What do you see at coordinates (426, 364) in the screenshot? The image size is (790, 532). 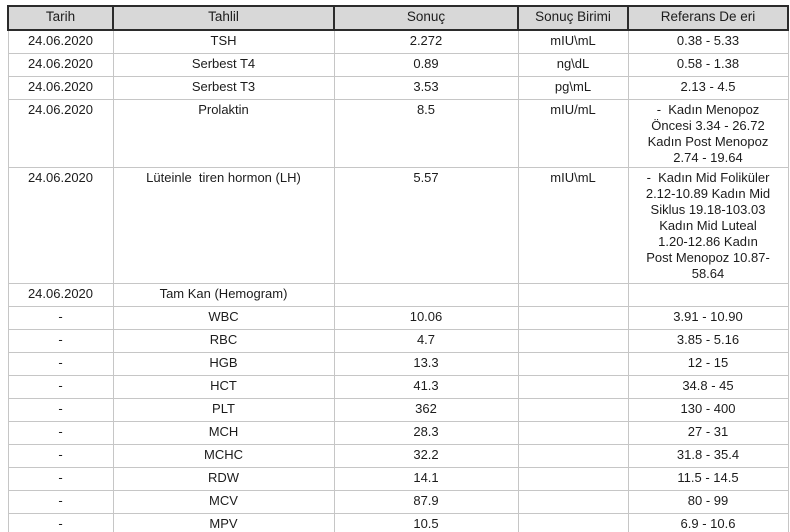 I see `cell-sonuc: 13.3` at bounding box center [426, 364].